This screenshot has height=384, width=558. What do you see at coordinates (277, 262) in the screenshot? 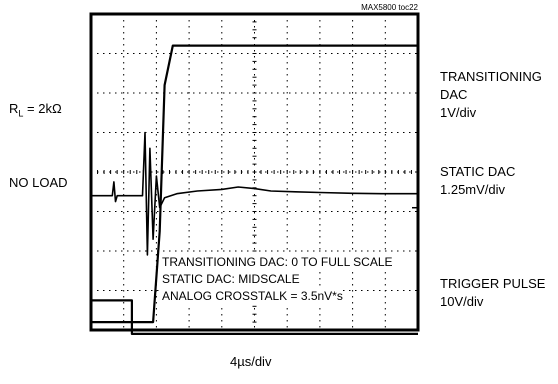
I see `annotation-1: TRANSITIONING DAC: 0 TO FULL SCALE` at bounding box center [277, 262].